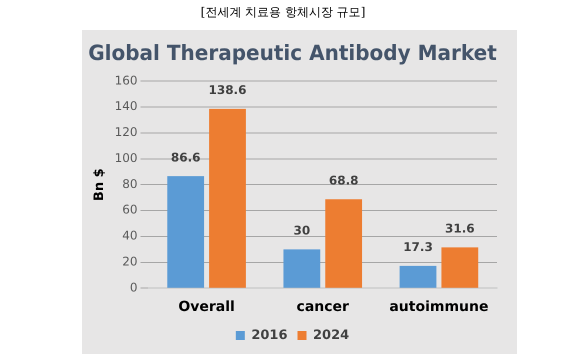 The height and width of the screenshot is (354, 566). What do you see at coordinates (126, 132) in the screenshot?
I see `y-tick-label: 120` at bounding box center [126, 132].